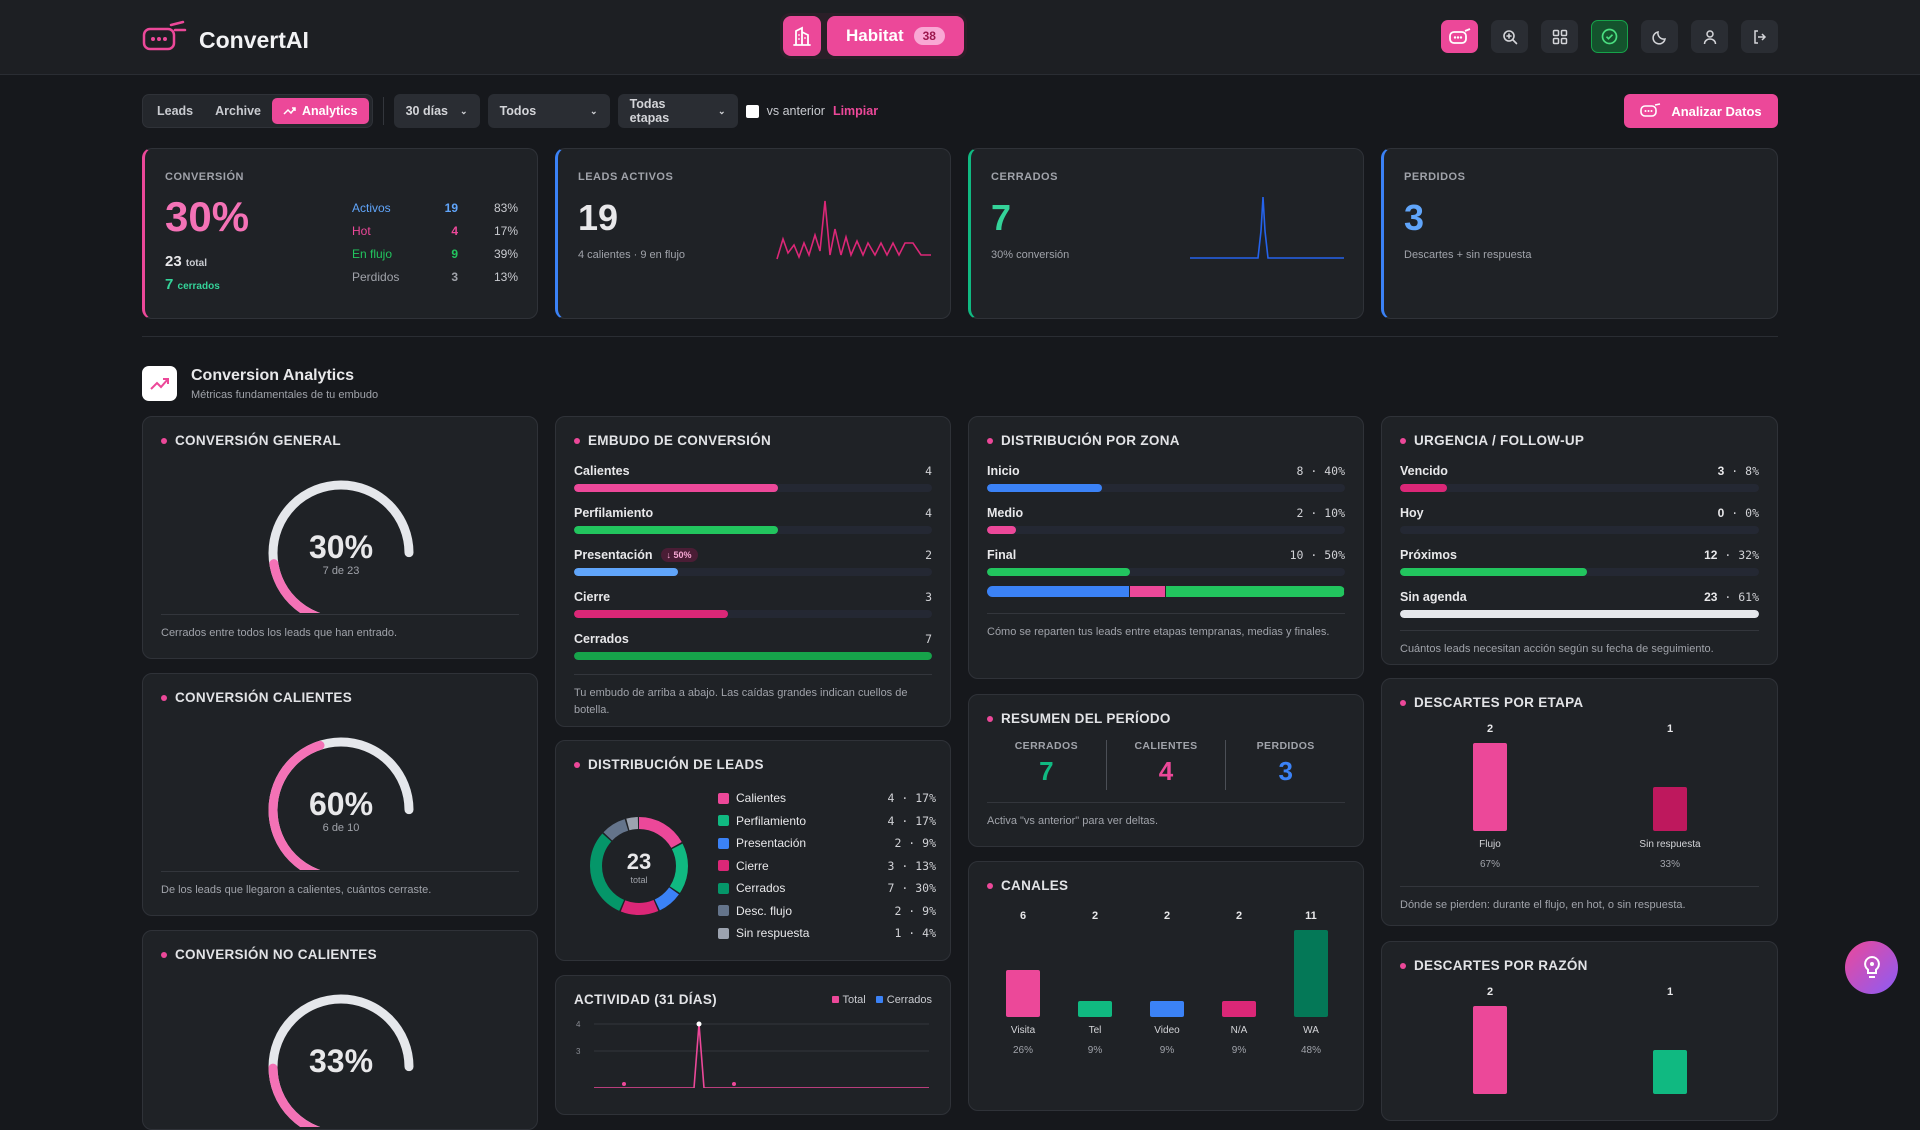 The image size is (1920, 1130). What do you see at coordinates (320, 111) in the screenshot?
I see `tab-analytics: Analytics` at bounding box center [320, 111].